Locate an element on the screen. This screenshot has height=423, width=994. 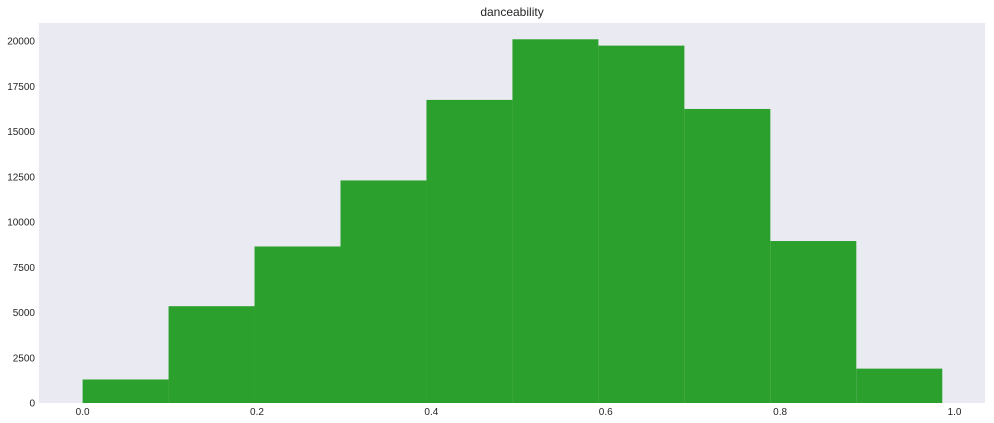
chart-title: danceability is located at coordinates (511, 12).